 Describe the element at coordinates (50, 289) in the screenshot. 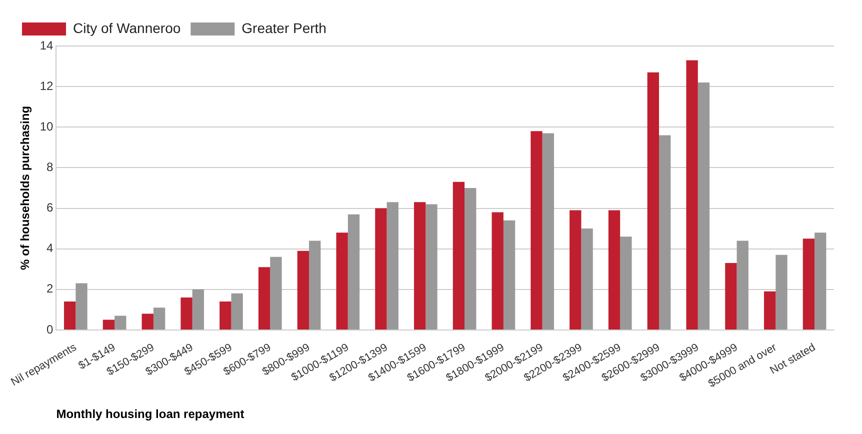

I see `y-tick-label: 2` at that location.